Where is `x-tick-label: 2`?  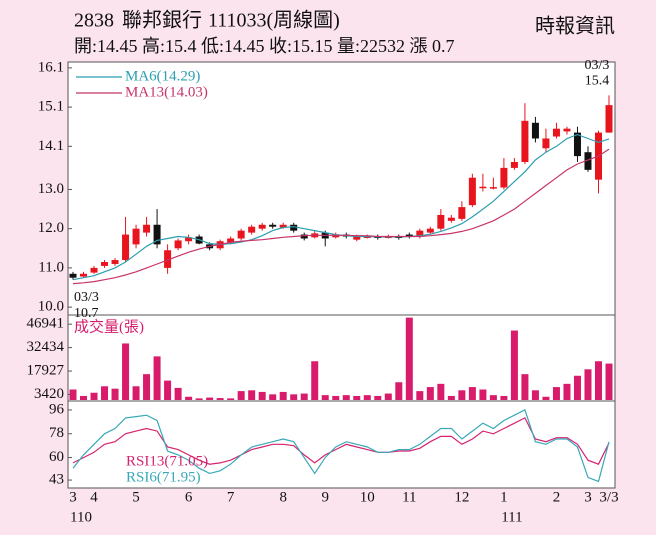 x-tick-label: 2 is located at coordinates (557, 497).